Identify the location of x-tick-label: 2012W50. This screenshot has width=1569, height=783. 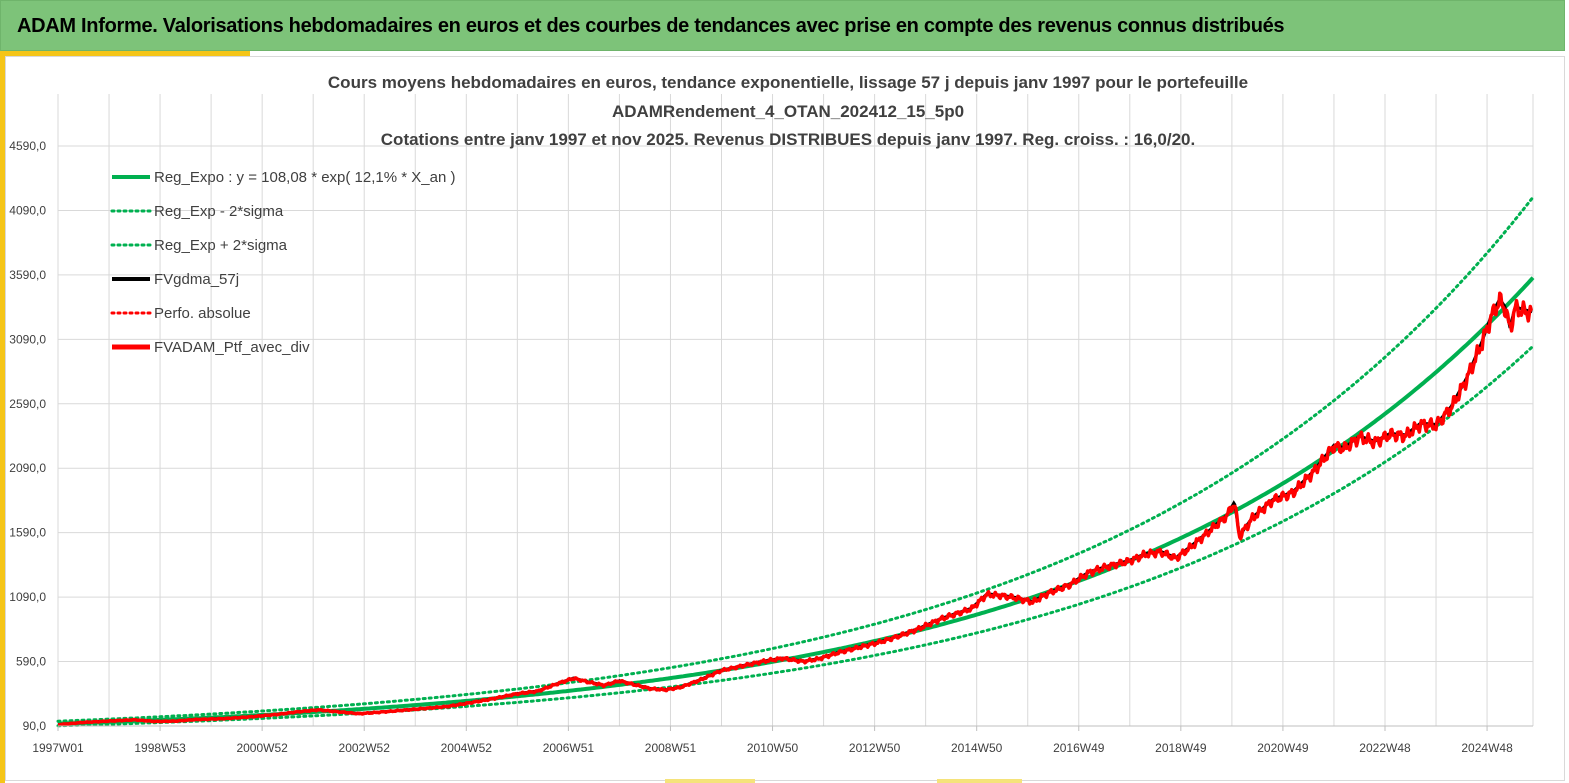
(875, 748).